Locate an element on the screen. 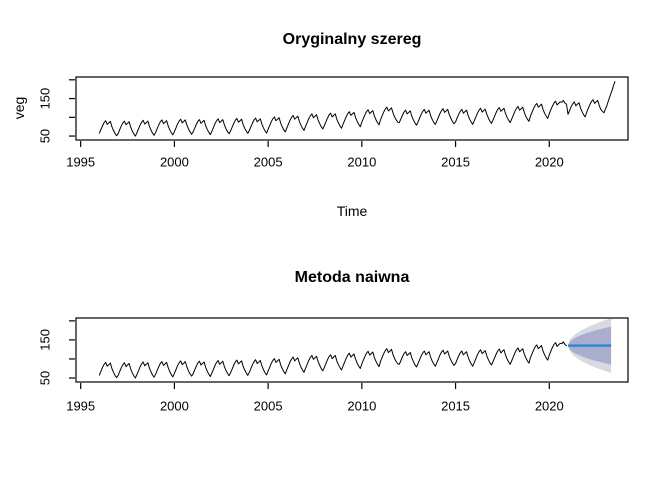 This screenshot has height=480, width=672. chart2-x-tick-label: 2005 is located at coordinates (268, 405).